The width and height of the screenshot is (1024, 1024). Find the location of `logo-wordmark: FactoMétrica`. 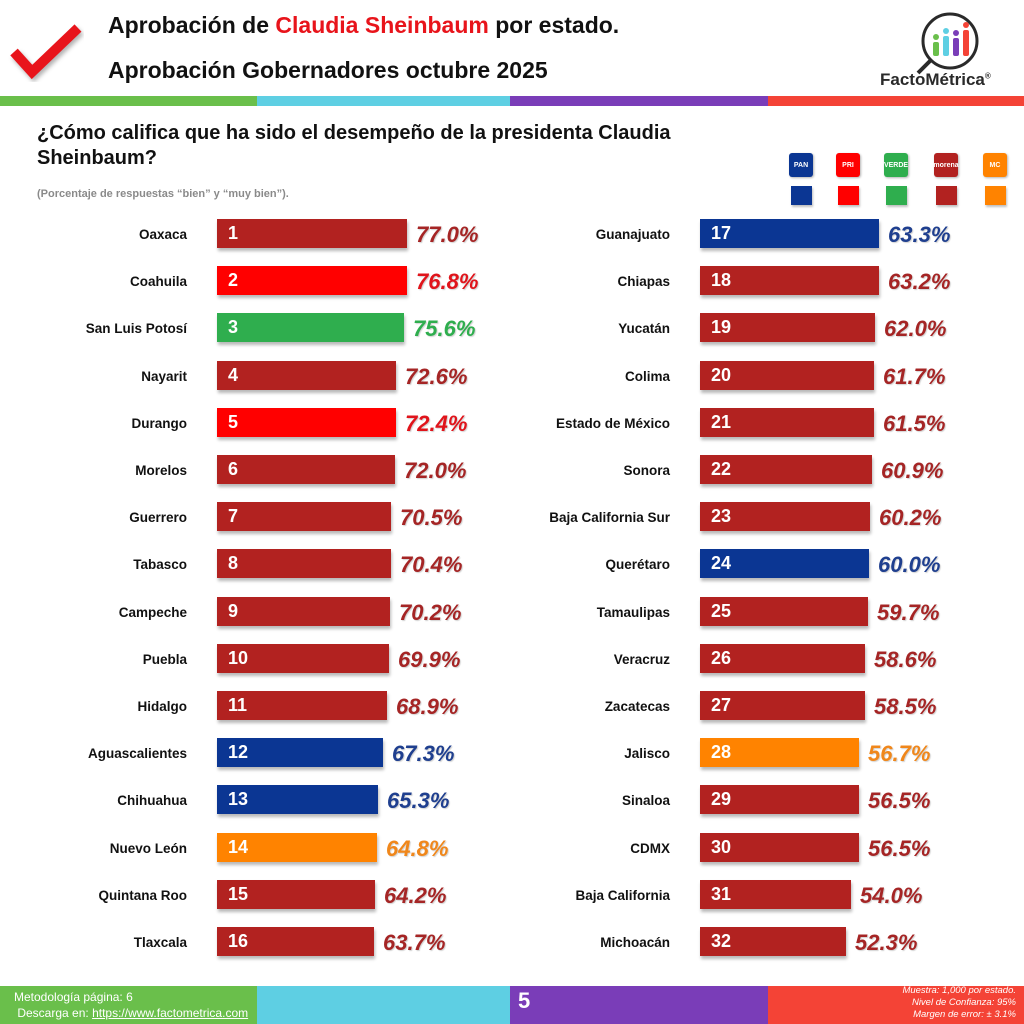

logo-wordmark: FactoMétrica is located at coordinates (932, 79).